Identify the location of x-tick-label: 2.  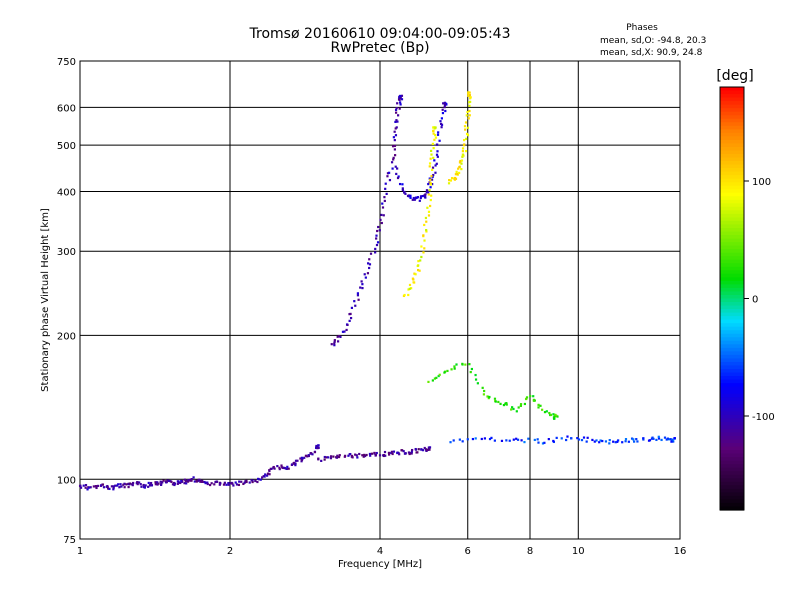
(230, 551).